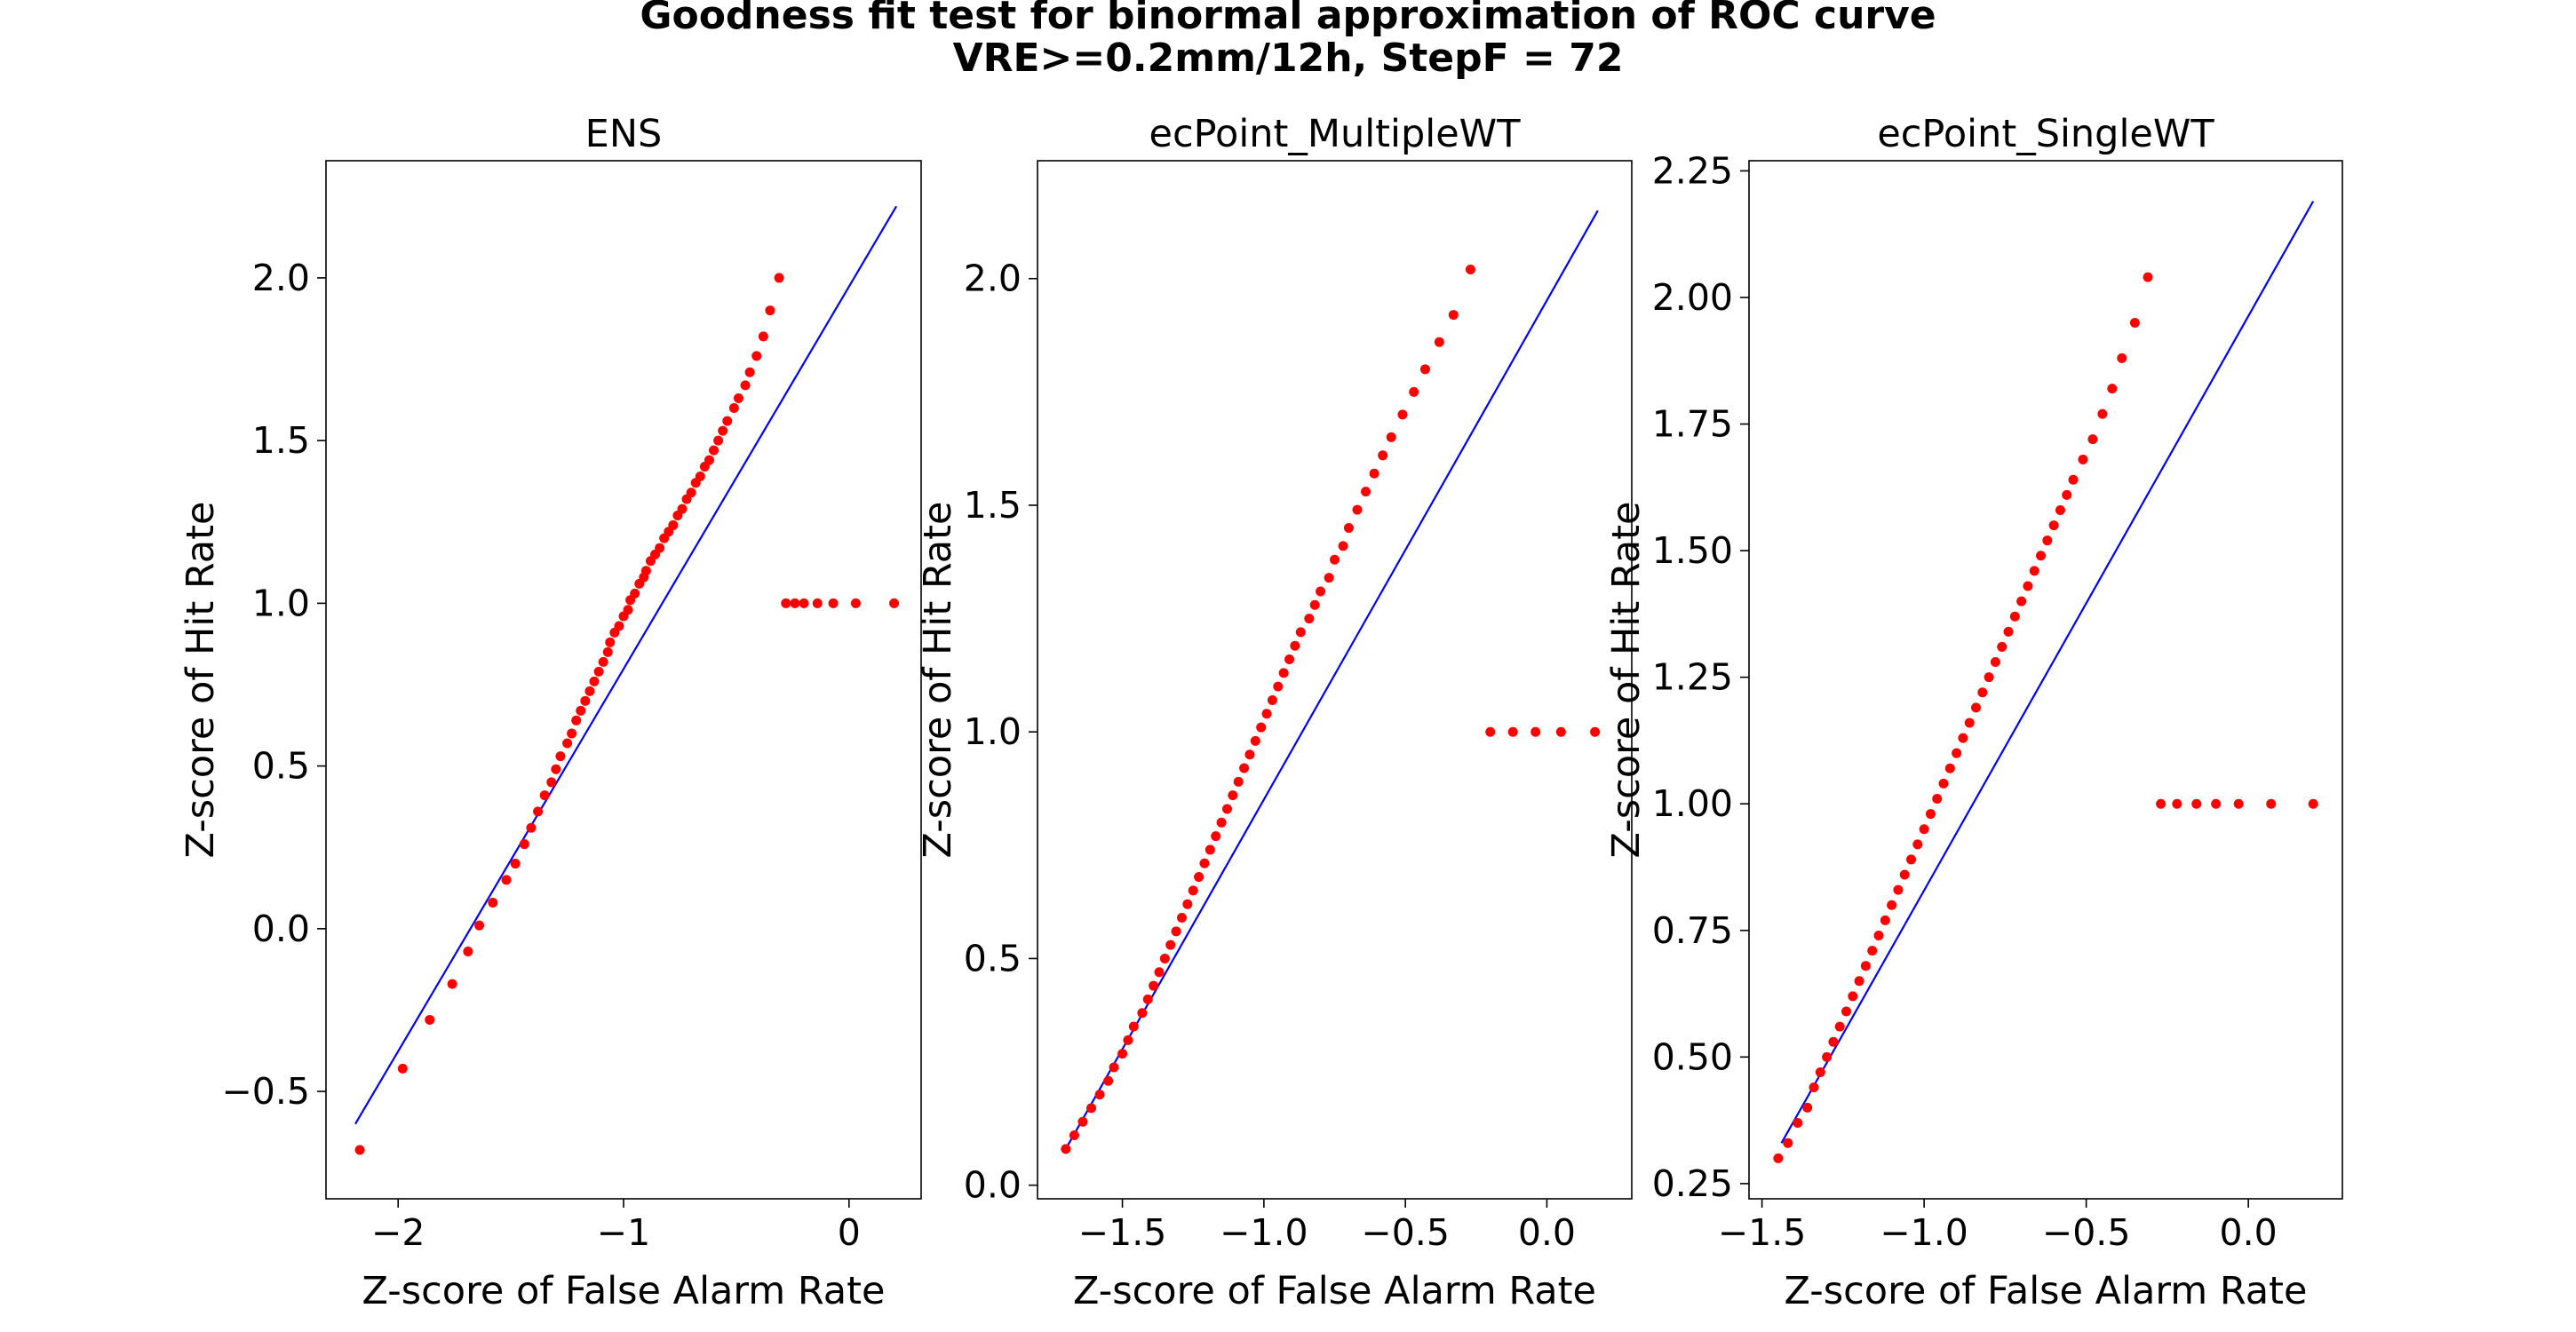 The width and height of the screenshot is (2576, 1332). Describe the element at coordinates (265, 1091) in the screenshot. I see `y-tick-label: −0.5` at that location.